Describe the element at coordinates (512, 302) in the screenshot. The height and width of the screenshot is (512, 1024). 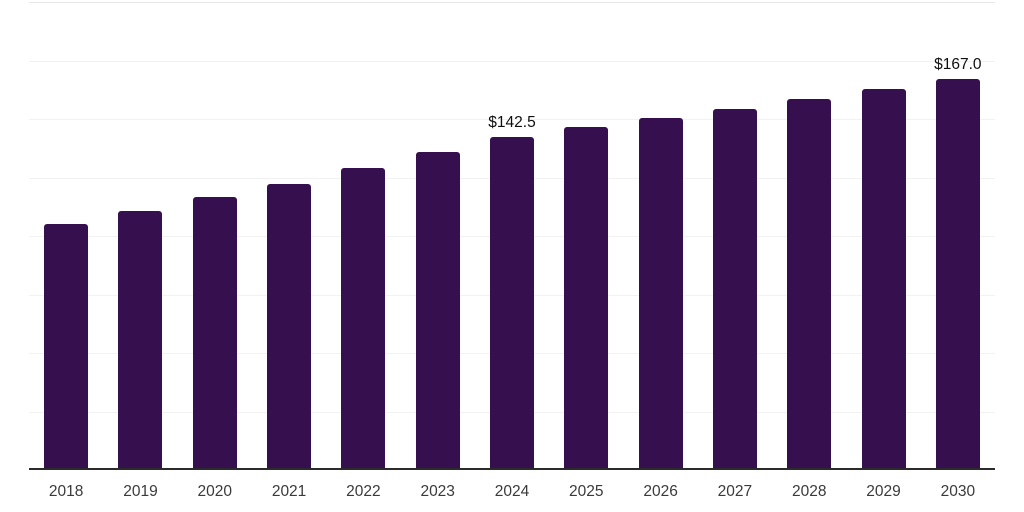
I see `bar-2024` at that location.